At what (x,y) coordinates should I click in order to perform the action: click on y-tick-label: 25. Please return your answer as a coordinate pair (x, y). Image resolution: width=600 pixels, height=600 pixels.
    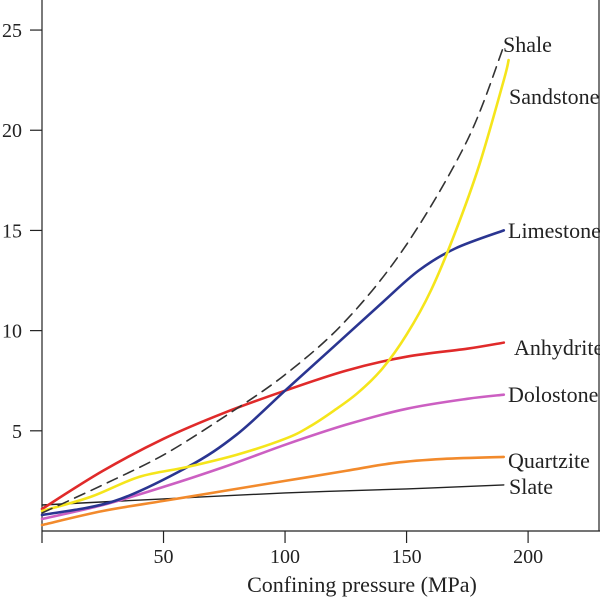
    Looking at the image, I should click on (12, 31).